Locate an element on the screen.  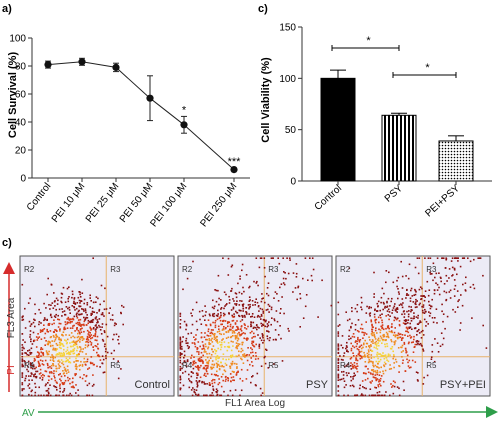
flow-scatter-points is located at coordinates (256, 327).